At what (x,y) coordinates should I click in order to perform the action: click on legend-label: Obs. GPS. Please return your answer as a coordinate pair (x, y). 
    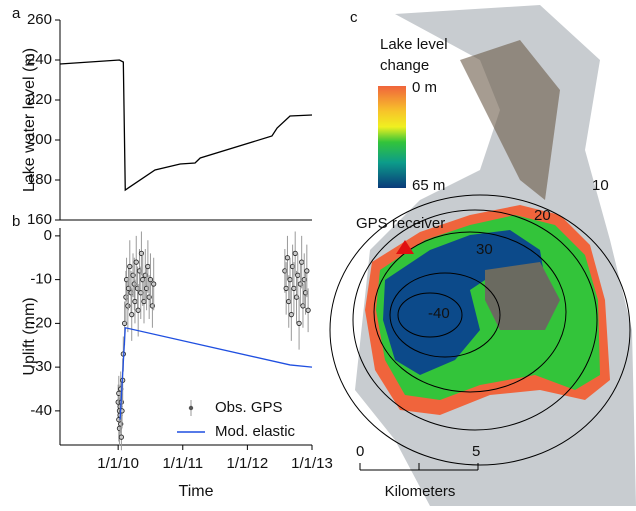
    Looking at the image, I should click on (249, 407).